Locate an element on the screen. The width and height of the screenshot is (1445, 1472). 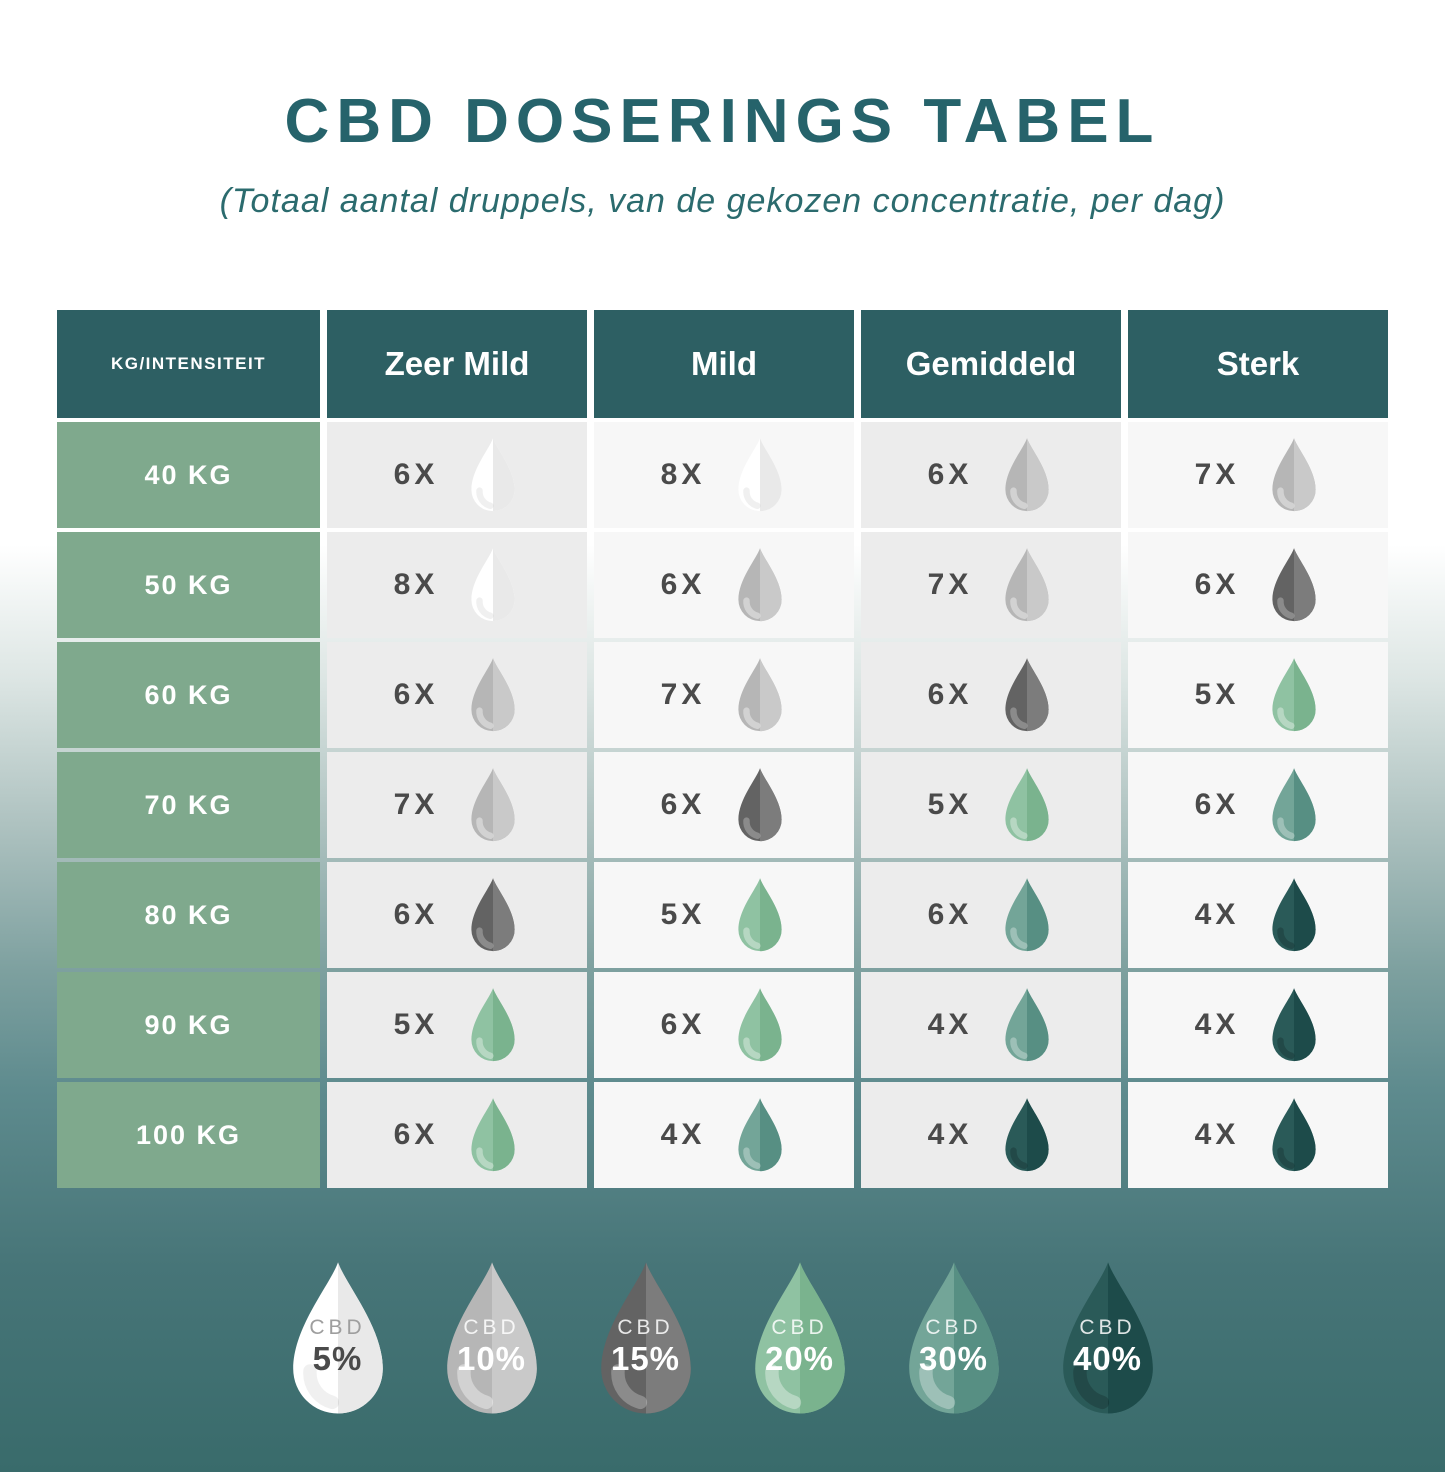
legend-item: CBD 40% is located at coordinates (1108, 1338).